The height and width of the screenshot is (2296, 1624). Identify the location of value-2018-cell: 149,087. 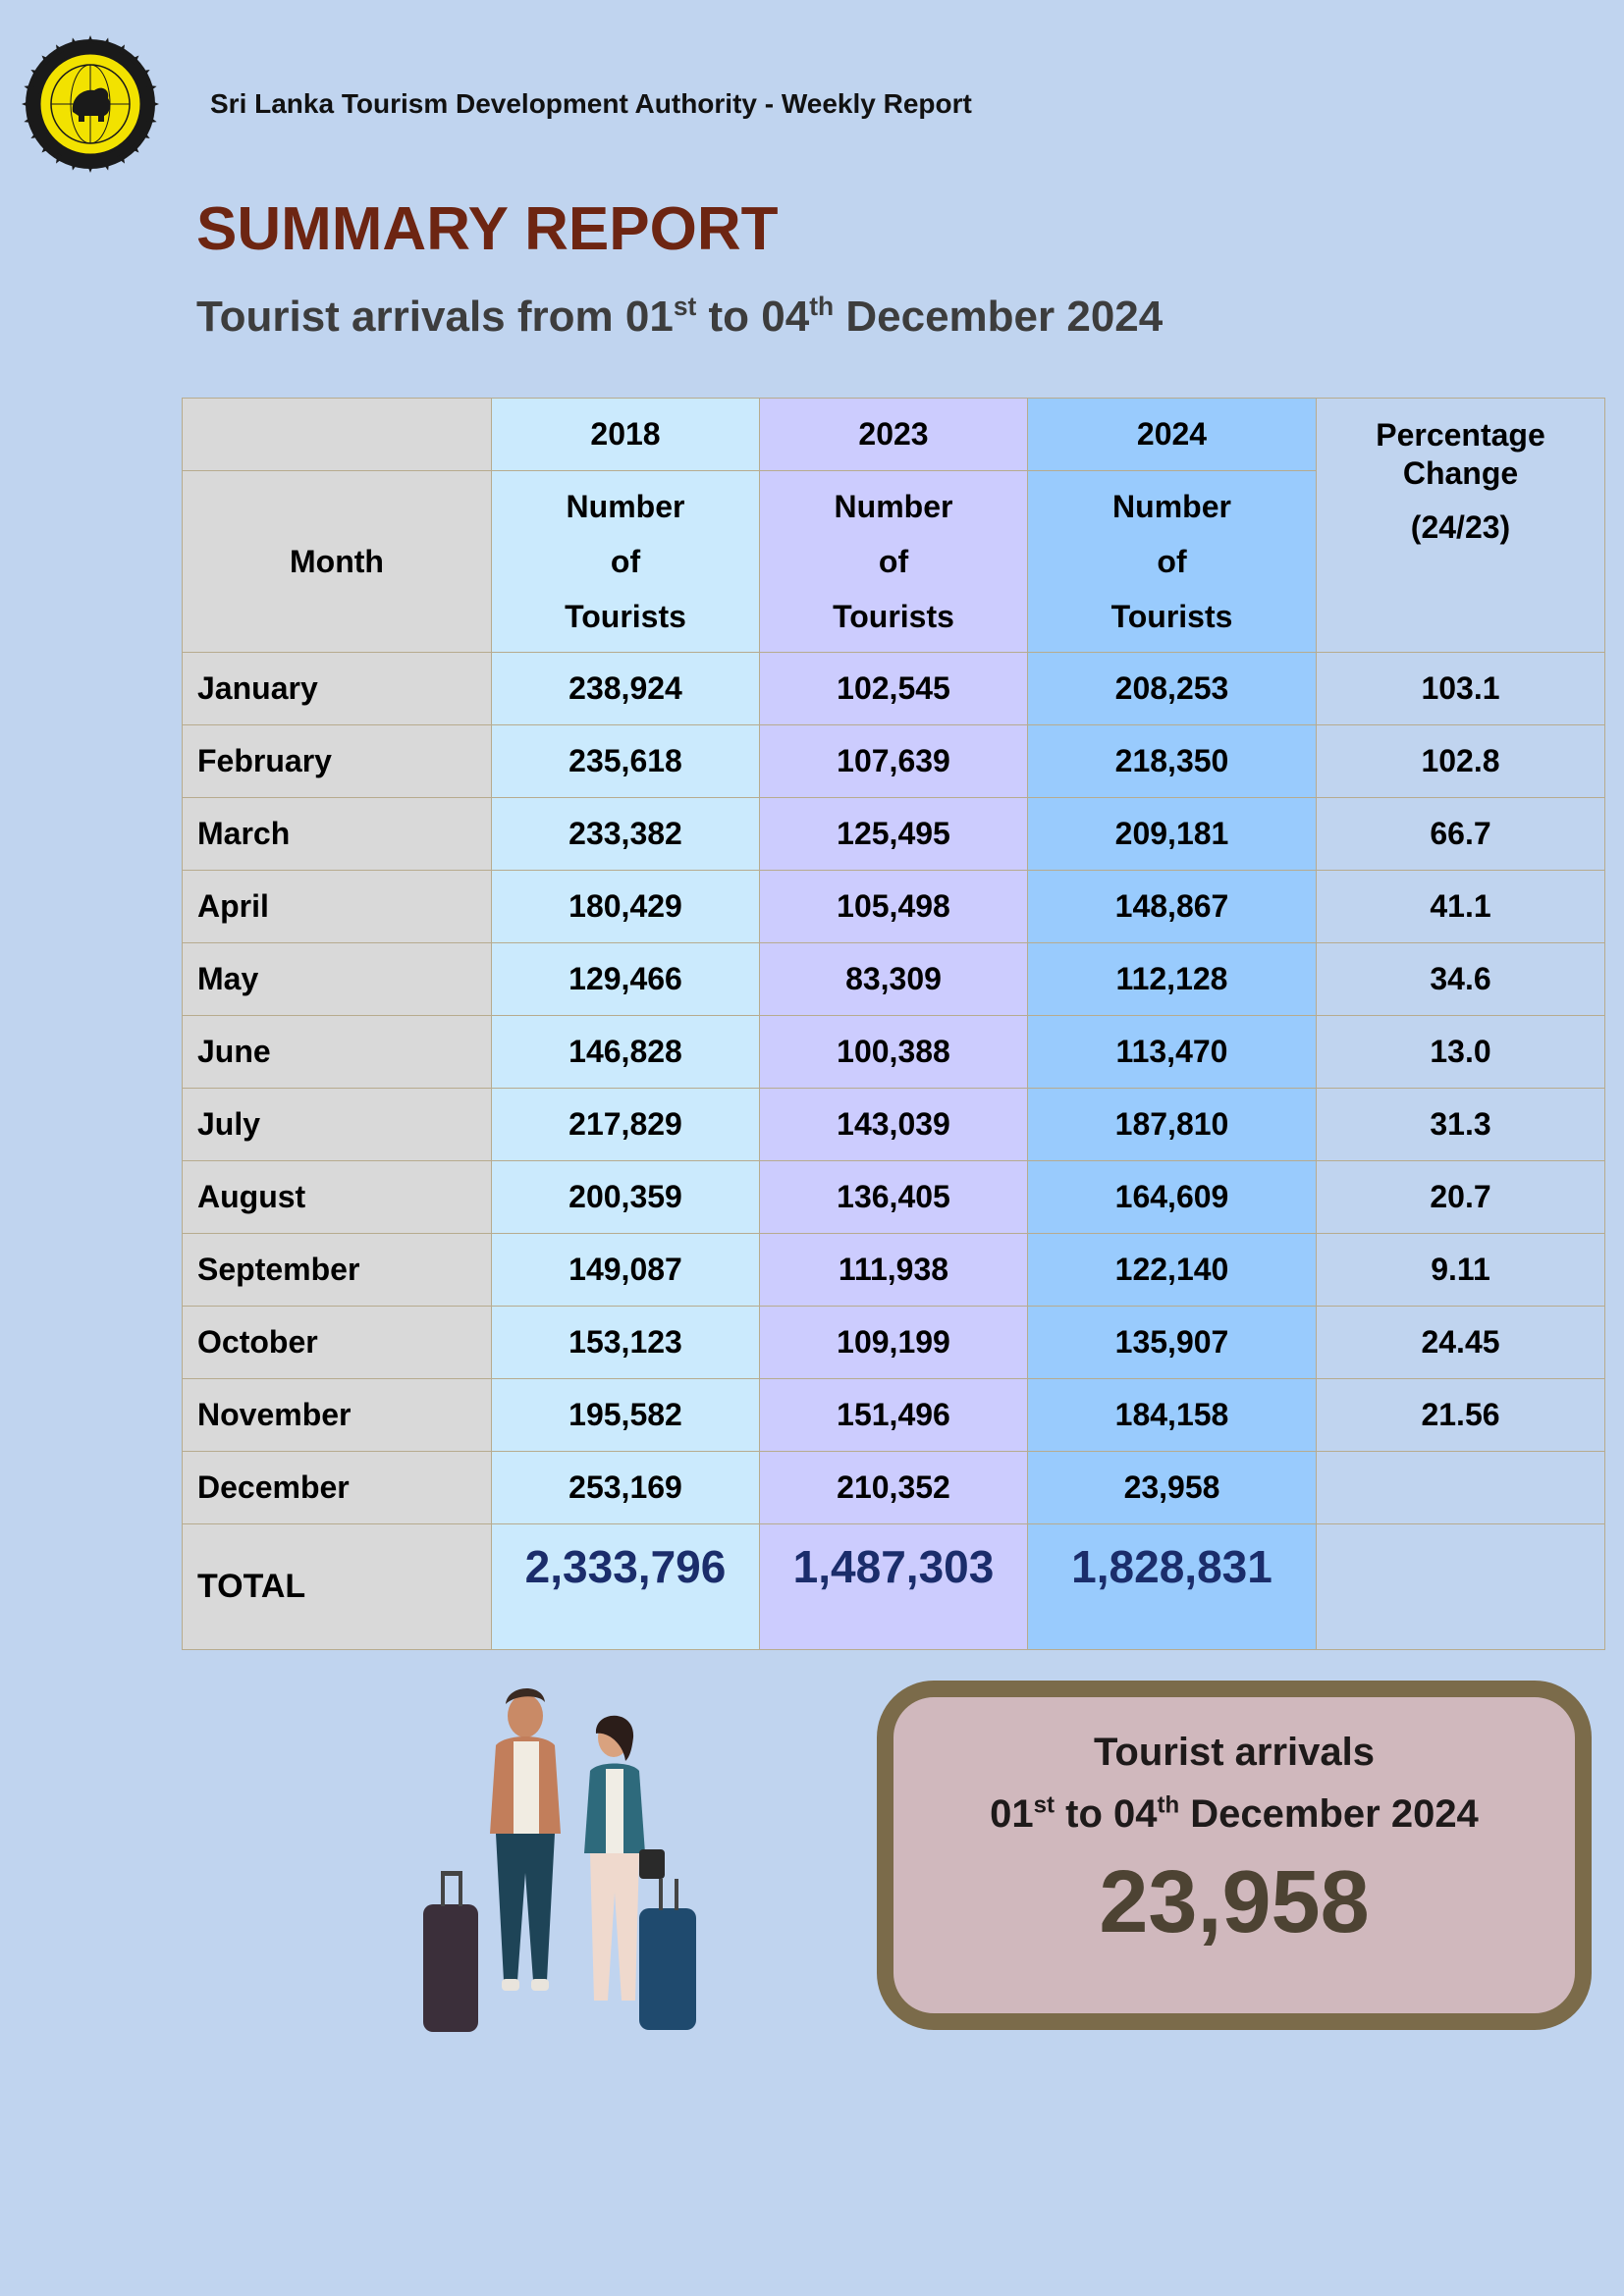
(625, 1270).